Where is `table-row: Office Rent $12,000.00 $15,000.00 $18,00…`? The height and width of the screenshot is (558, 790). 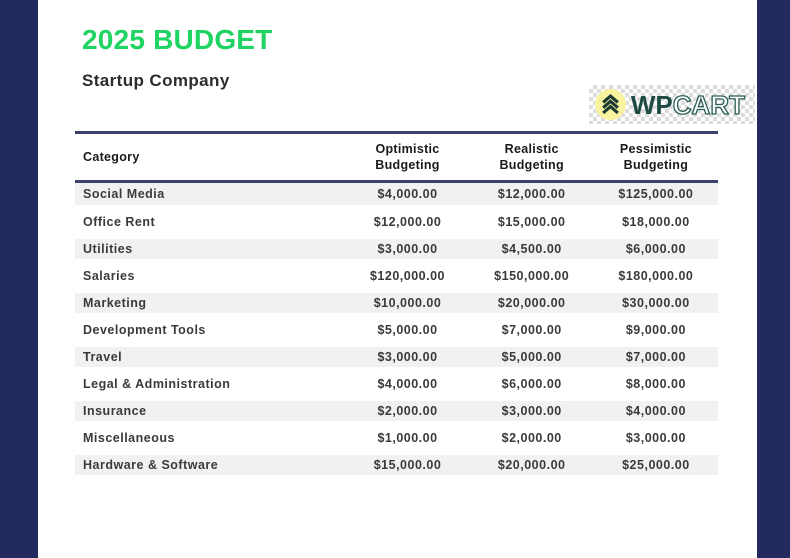
table-row: Office Rent $12,000.00 $15,000.00 $18,00… is located at coordinates (396, 223).